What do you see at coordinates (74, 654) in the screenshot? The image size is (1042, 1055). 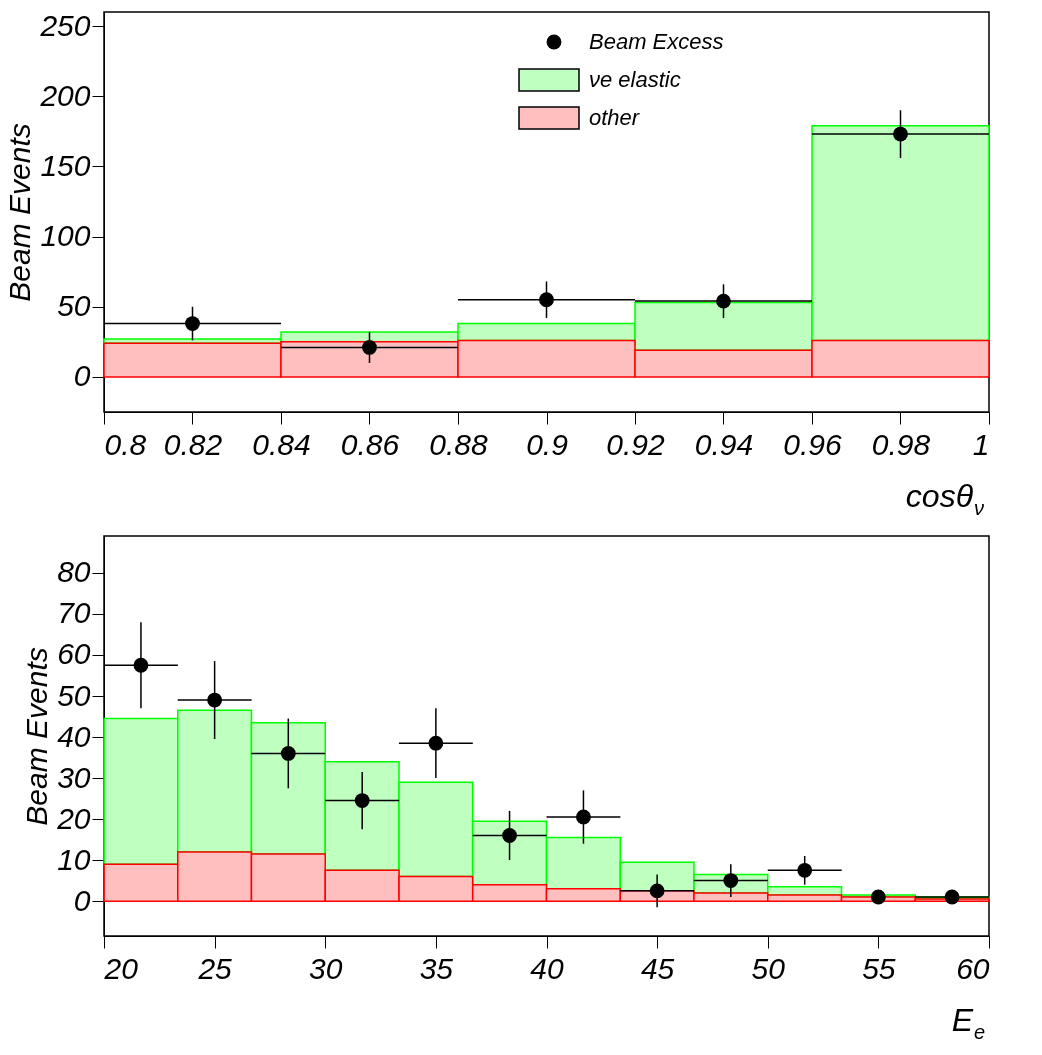 I see `y-tick-label: 60` at bounding box center [74, 654].